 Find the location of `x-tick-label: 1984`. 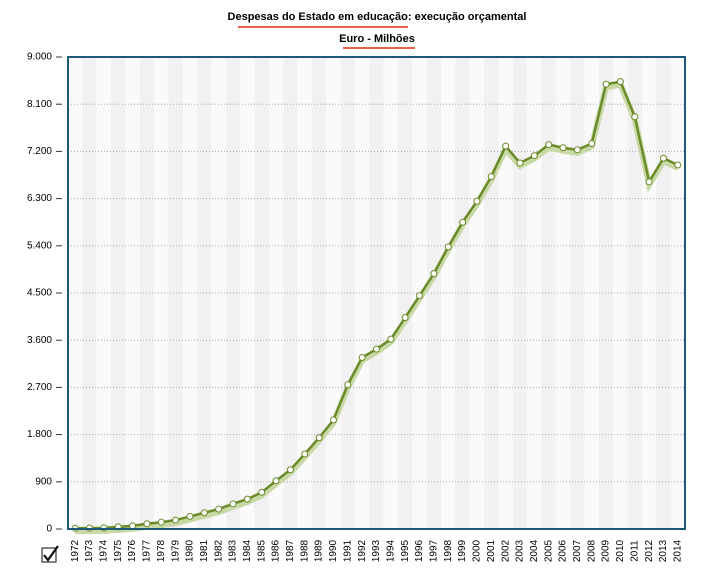

x-tick-label: 1984 is located at coordinates (247, 550).